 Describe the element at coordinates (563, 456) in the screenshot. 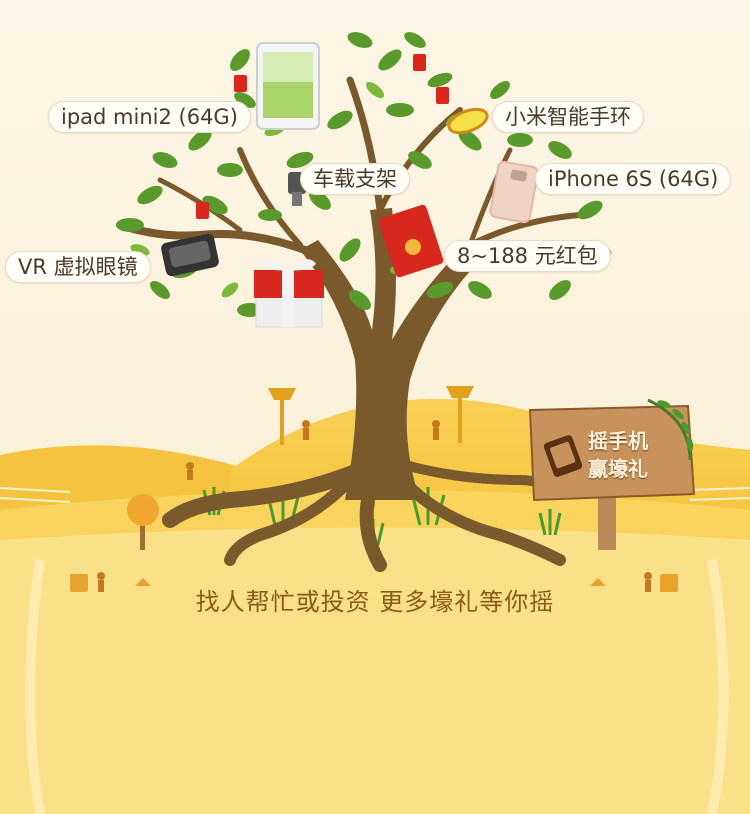

I see `shake-hand-icon` at that location.